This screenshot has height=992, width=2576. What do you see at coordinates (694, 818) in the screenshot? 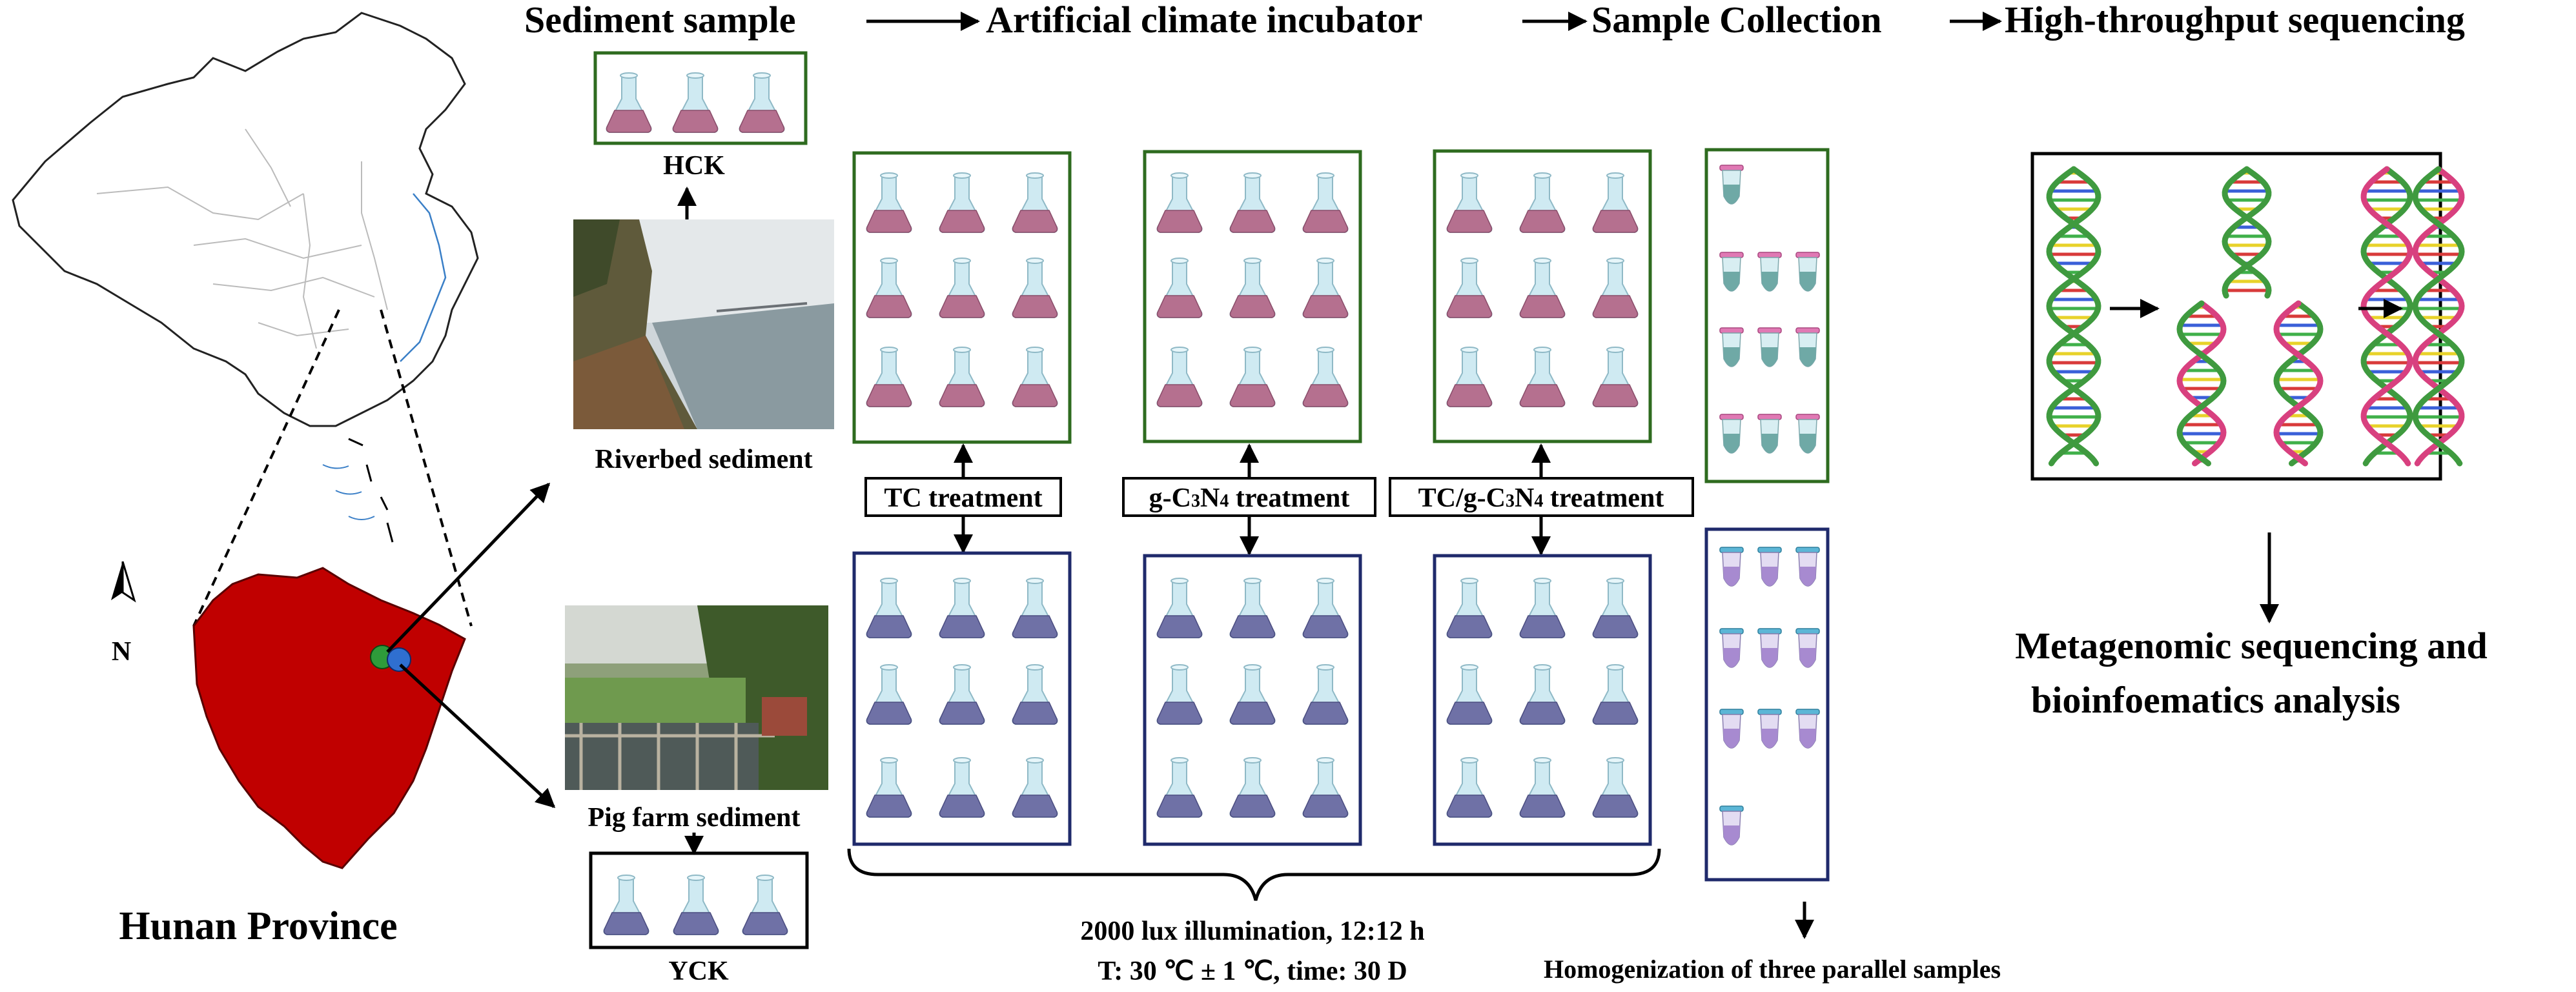
I see `pig-farm-label: Pig farm sediment` at bounding box center [694, 818].